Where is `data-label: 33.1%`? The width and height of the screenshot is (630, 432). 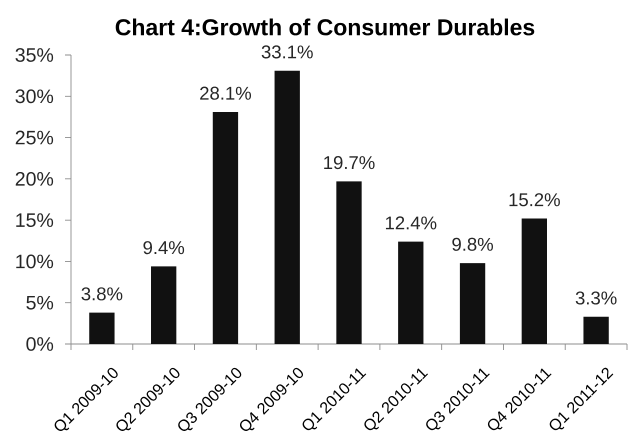 data-label: 33.1% is located at coordinates (287, 51).